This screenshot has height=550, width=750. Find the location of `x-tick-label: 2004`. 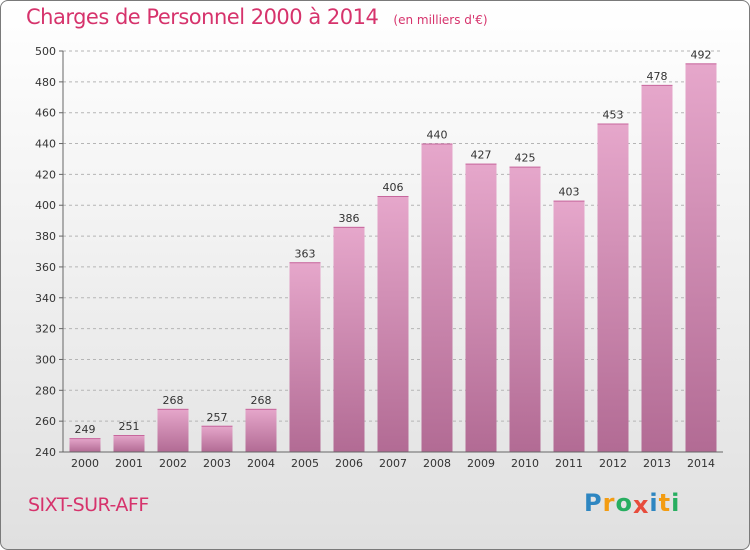

x-tick-label: 2004 is located at coordinates (261, 463).